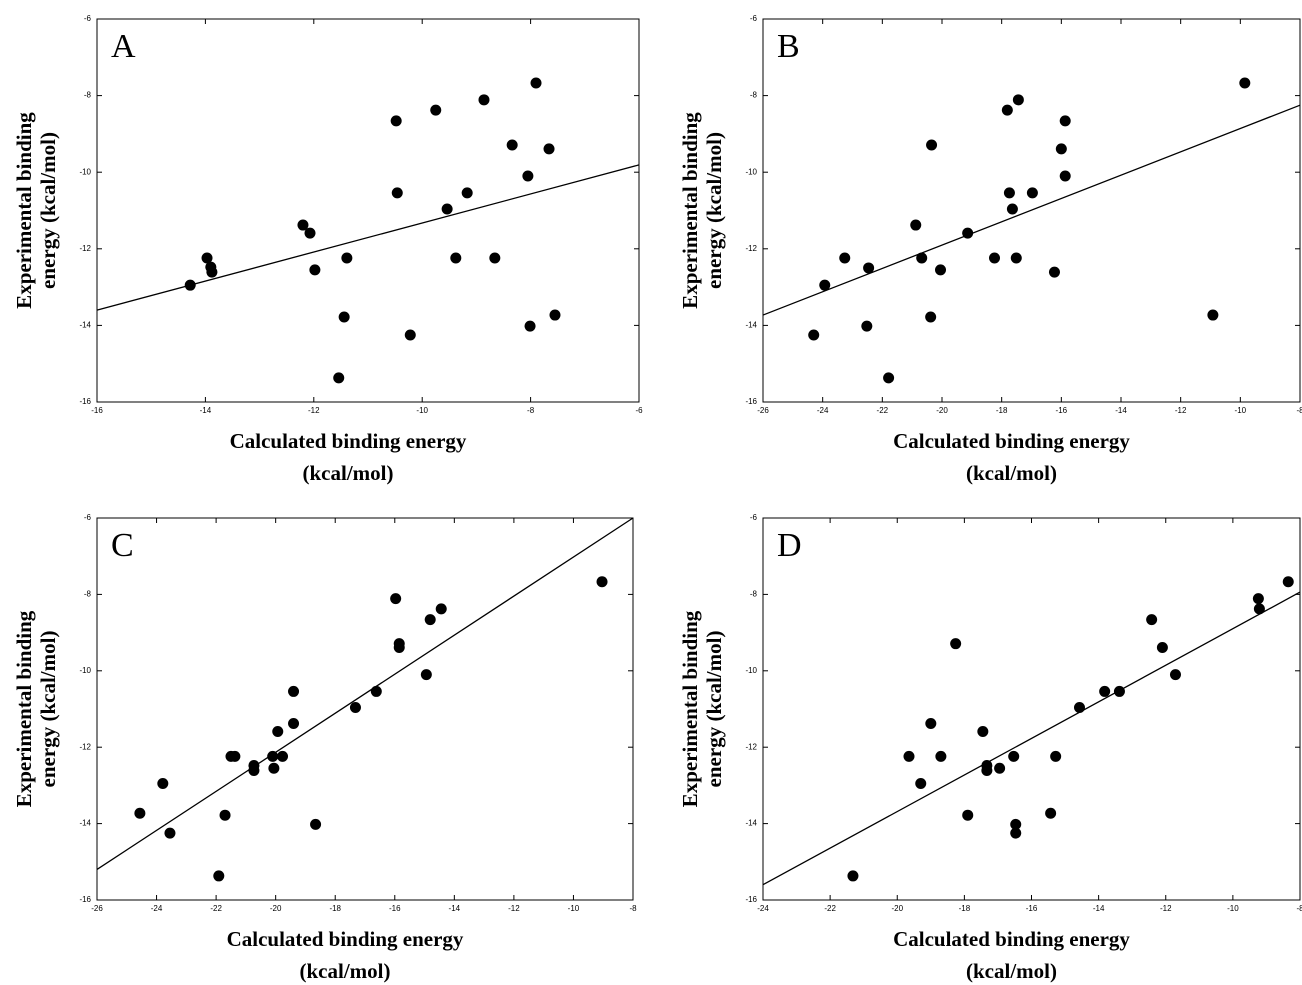 The image size is (1302, 985). I want to click on x-tick-label: -26, so click(97, 908).